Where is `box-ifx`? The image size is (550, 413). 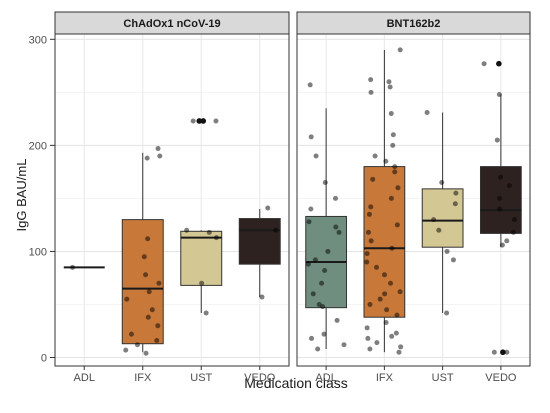 box-ifx is located at coordinates (142, 252).